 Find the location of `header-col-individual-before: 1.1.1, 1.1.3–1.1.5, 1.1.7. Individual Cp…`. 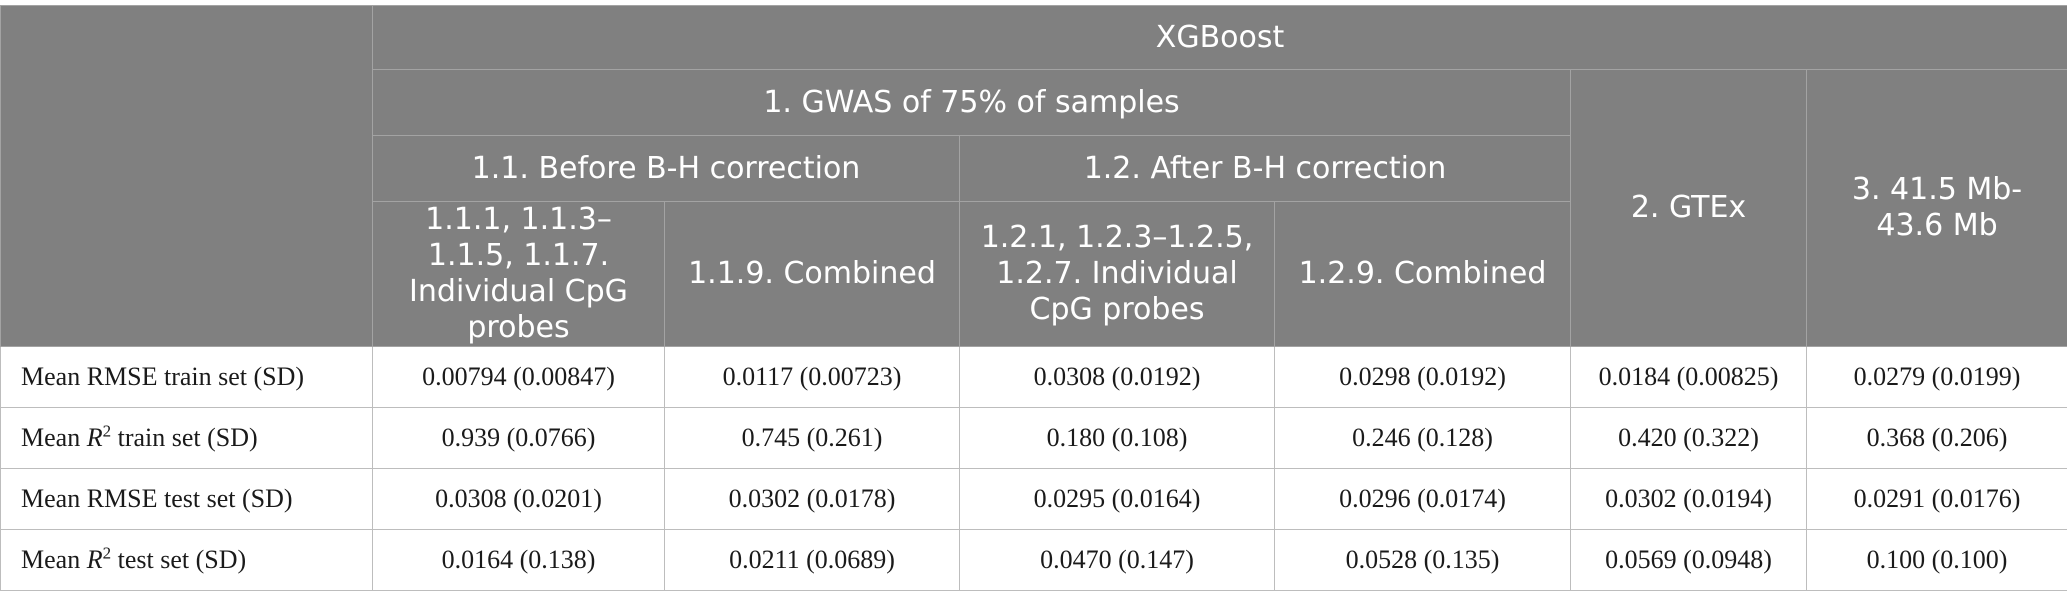

header-col-individual-before: 1.1.1, 1.1.3–1.1.5, 1.1.7. Individual Cp… is located at coordinates (518, 274).